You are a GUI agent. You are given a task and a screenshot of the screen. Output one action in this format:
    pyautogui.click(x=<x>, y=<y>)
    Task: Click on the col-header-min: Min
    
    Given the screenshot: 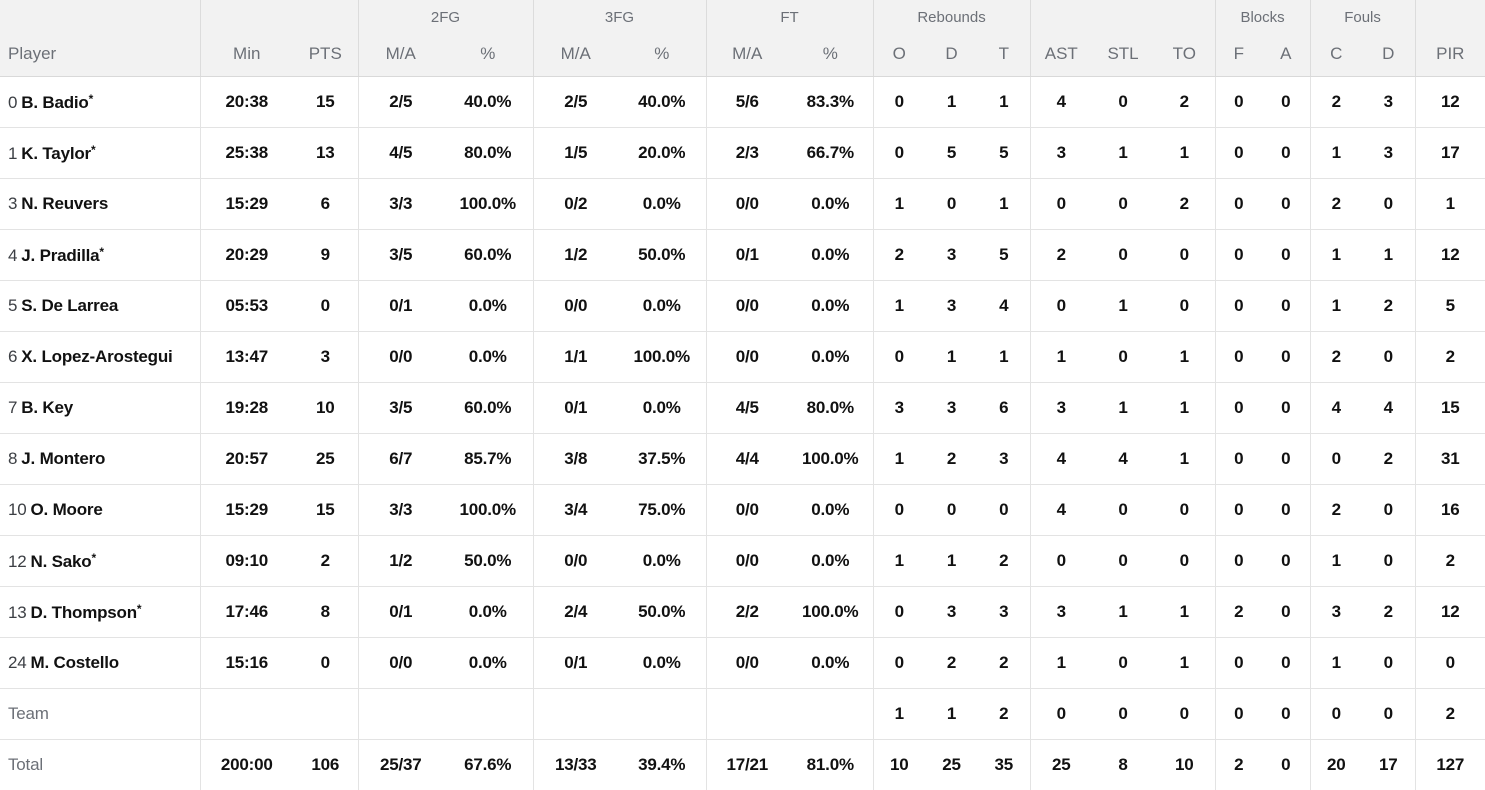 What is the action you would take?
    pyautogui.click(x=246, y=54)
    